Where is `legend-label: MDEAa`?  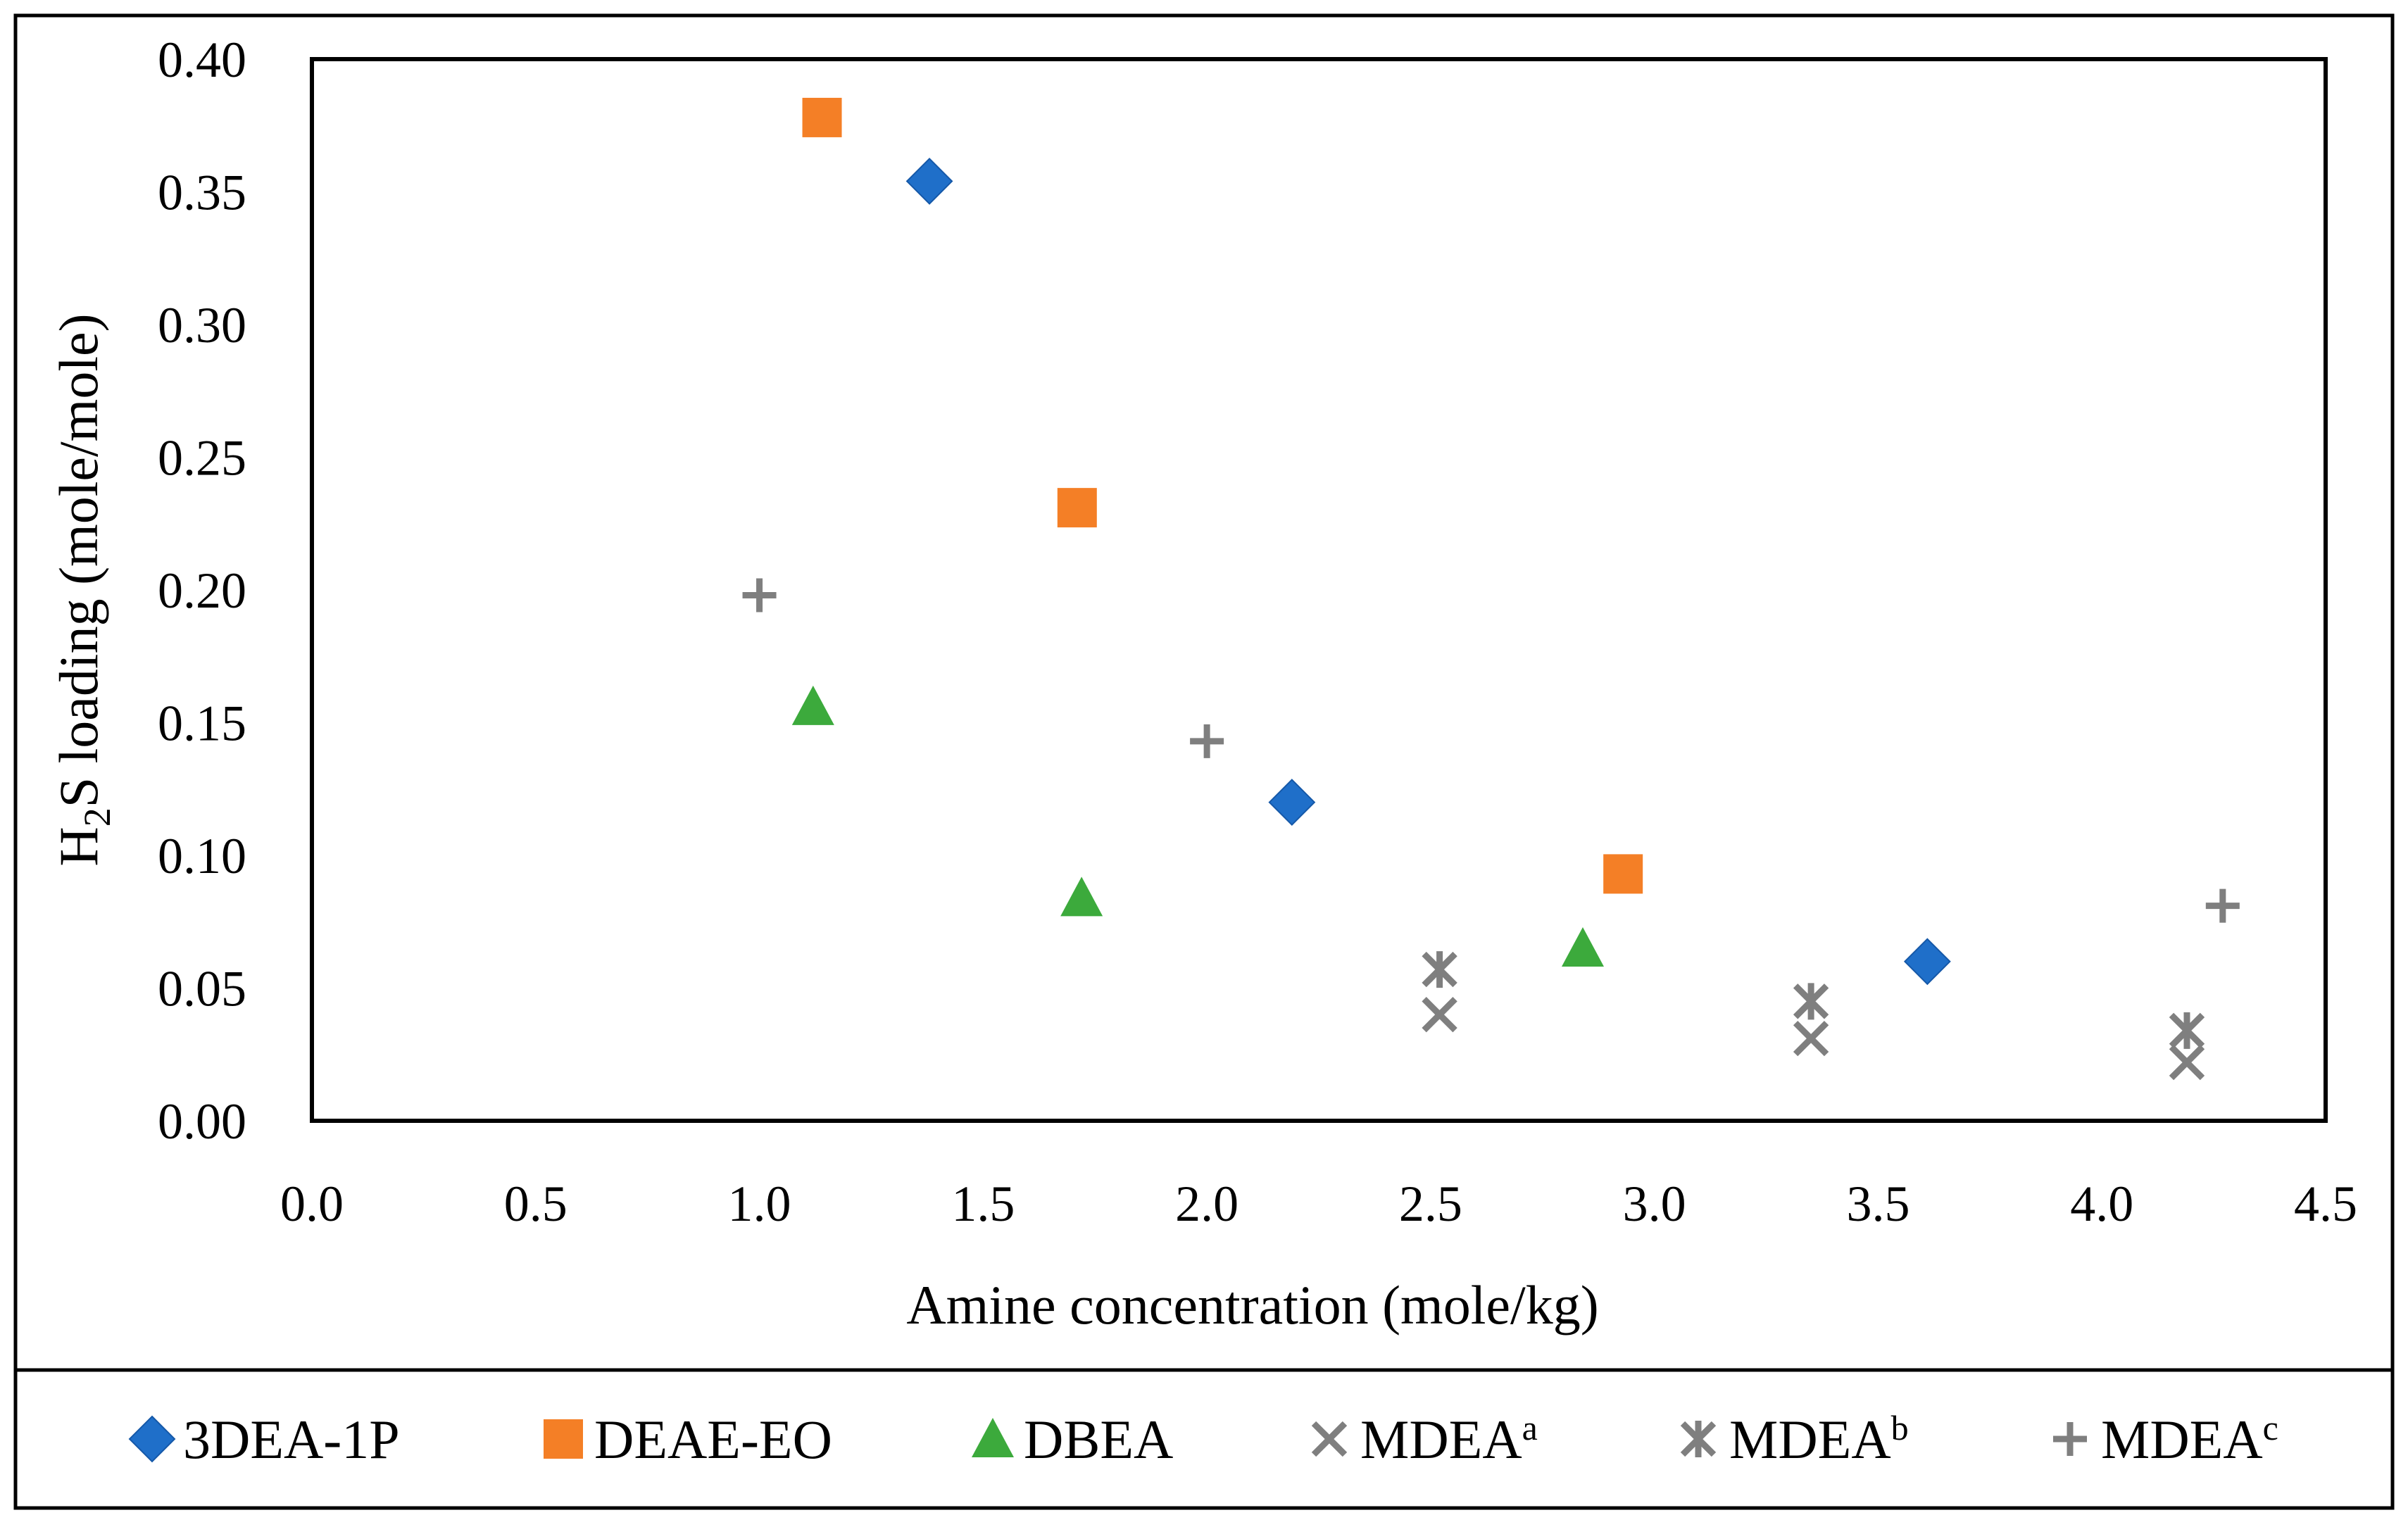 legend-label: MDEAa is located at coordinates (1449, 1439).